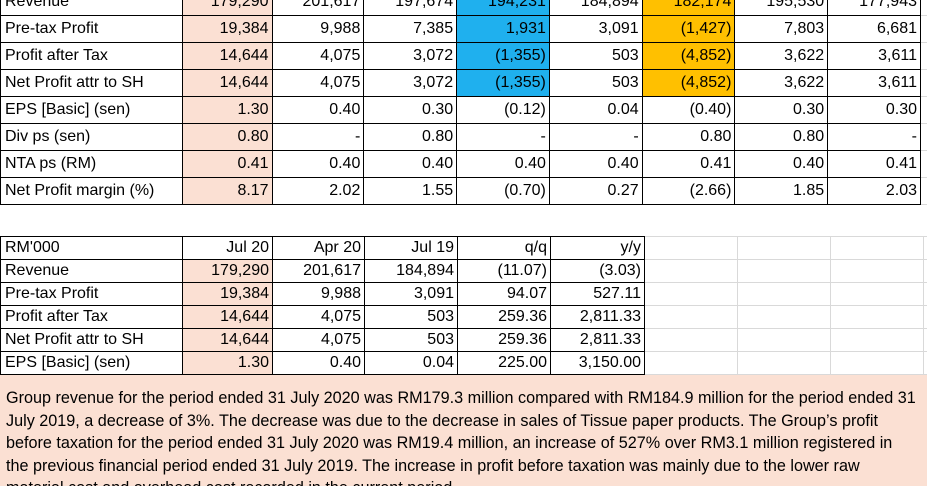 The width and height of the screenshot is (927, 486). What do you see at coordinates (410, 29) in the screenshot?
I see `value-cell: 7,385` at bounding box center [410, 29].